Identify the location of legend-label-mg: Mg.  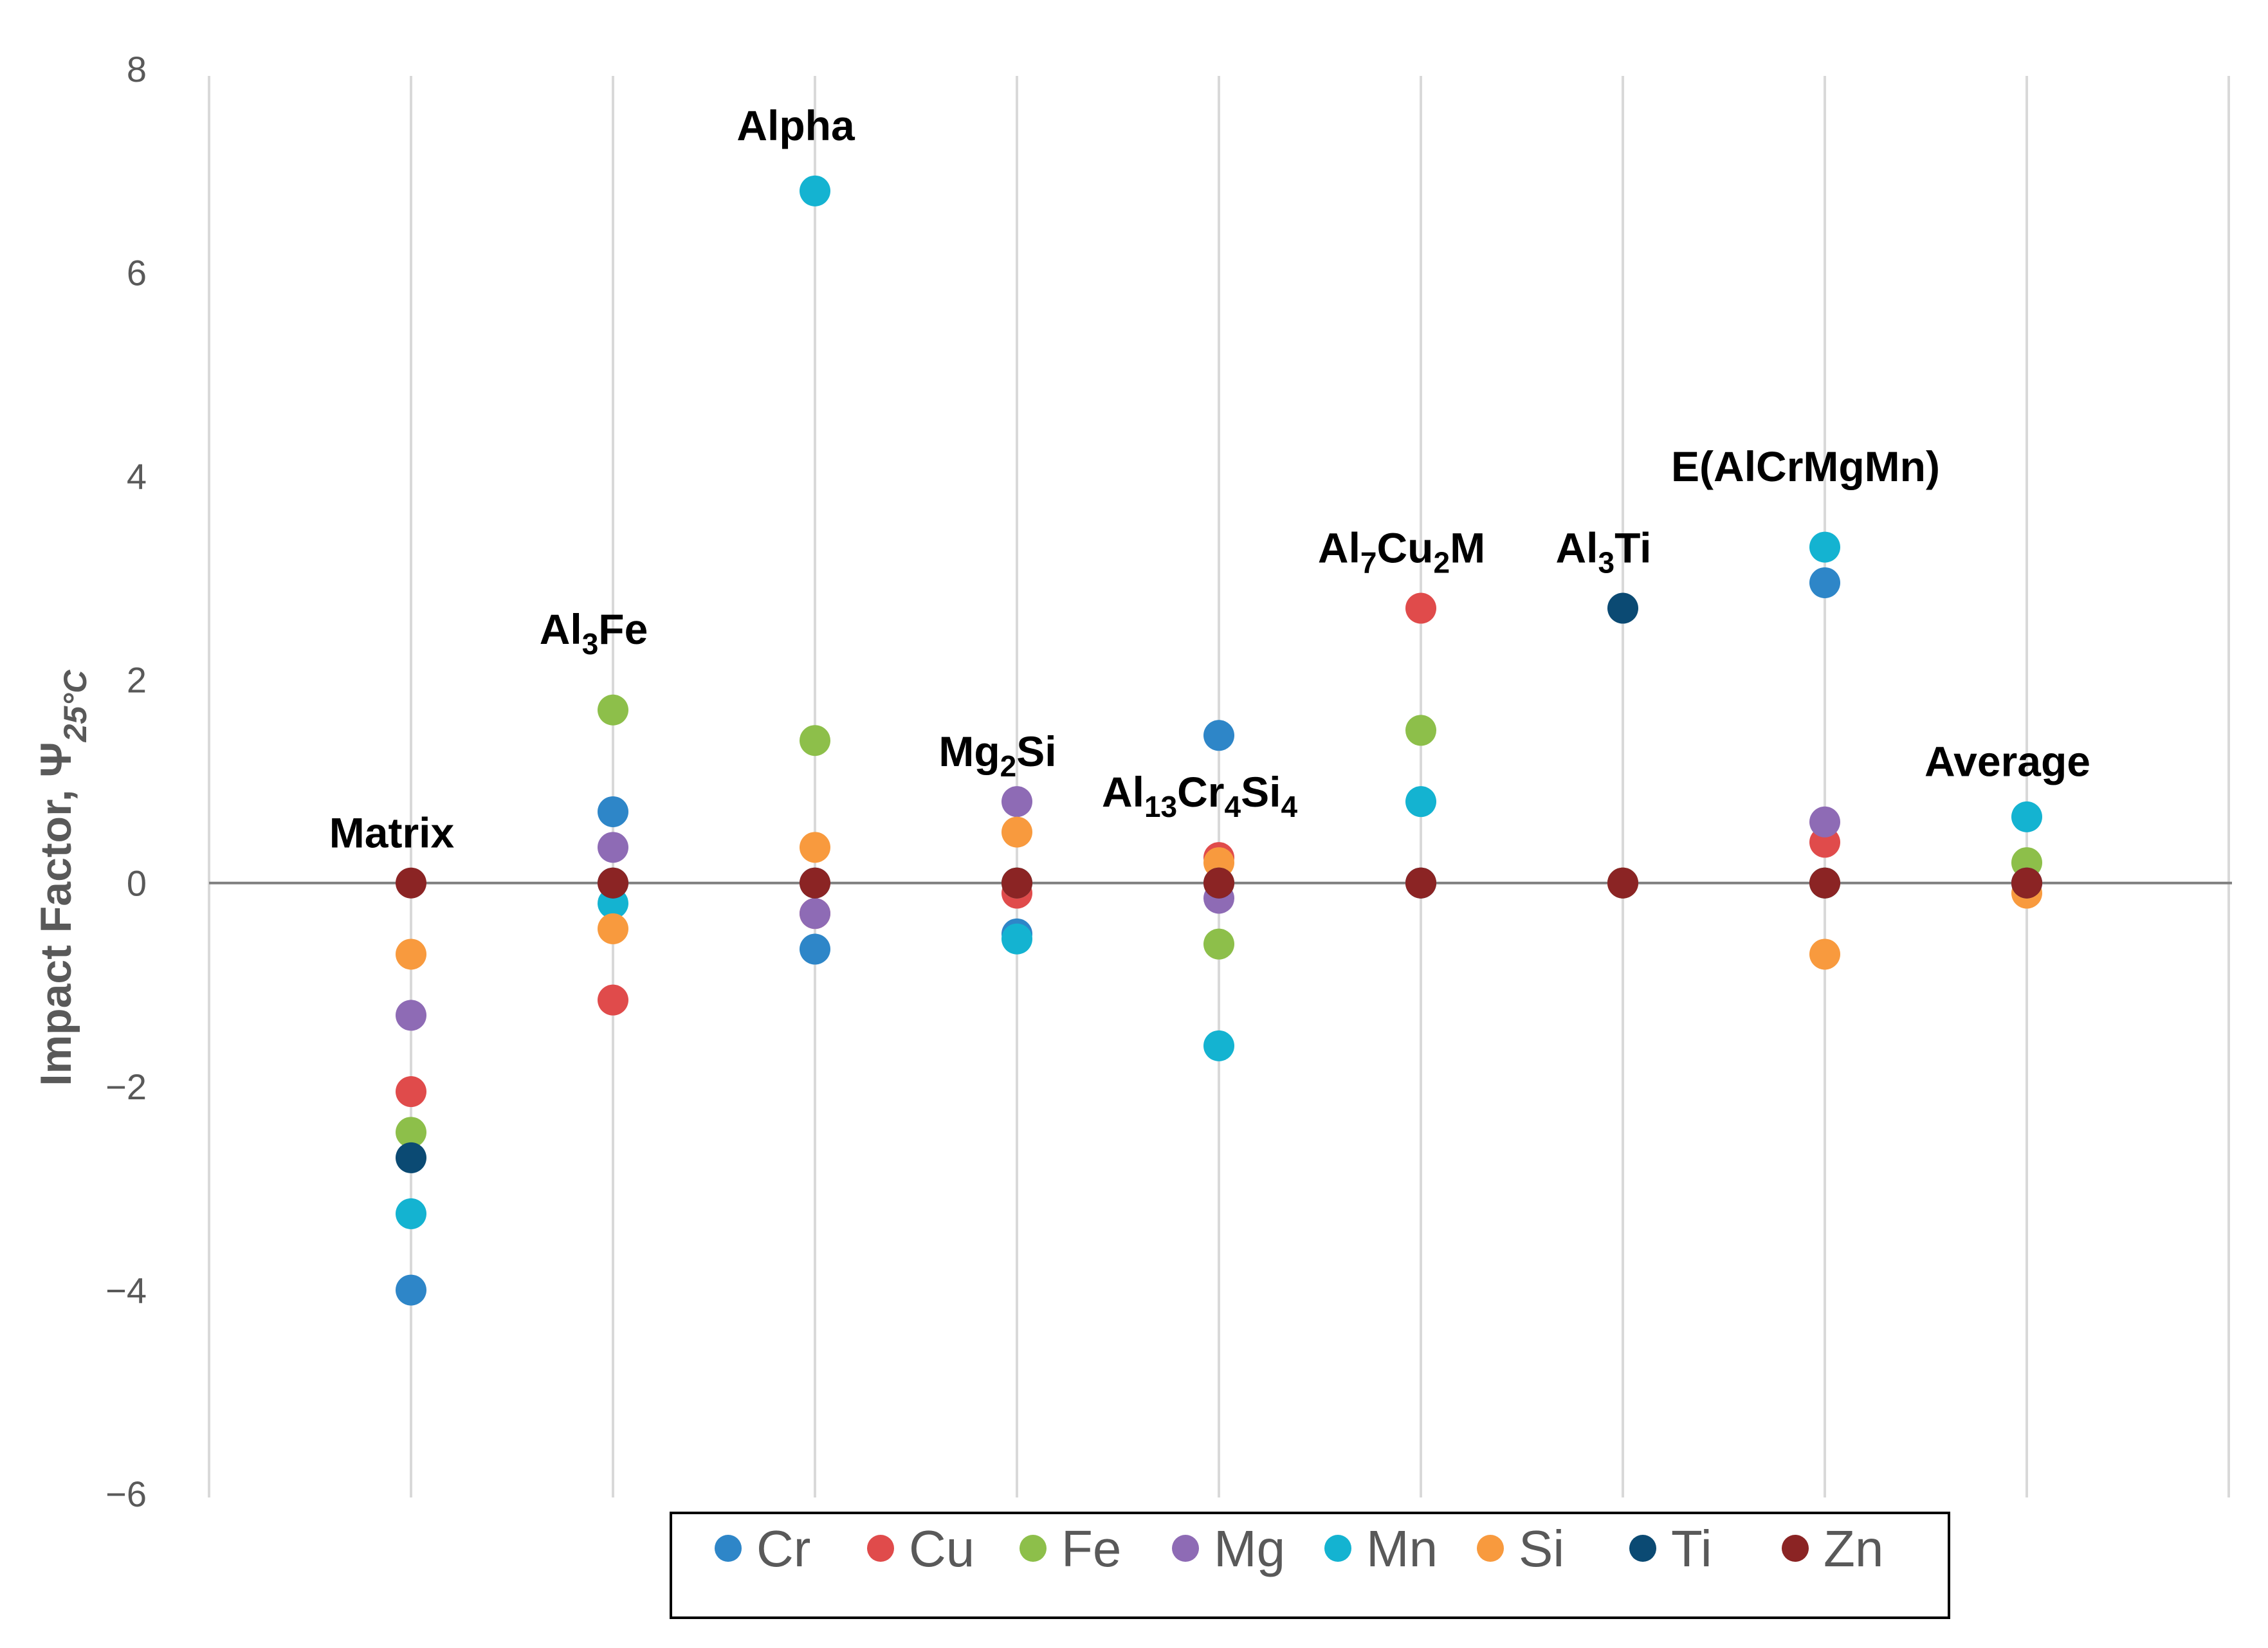
(1249, 1548).